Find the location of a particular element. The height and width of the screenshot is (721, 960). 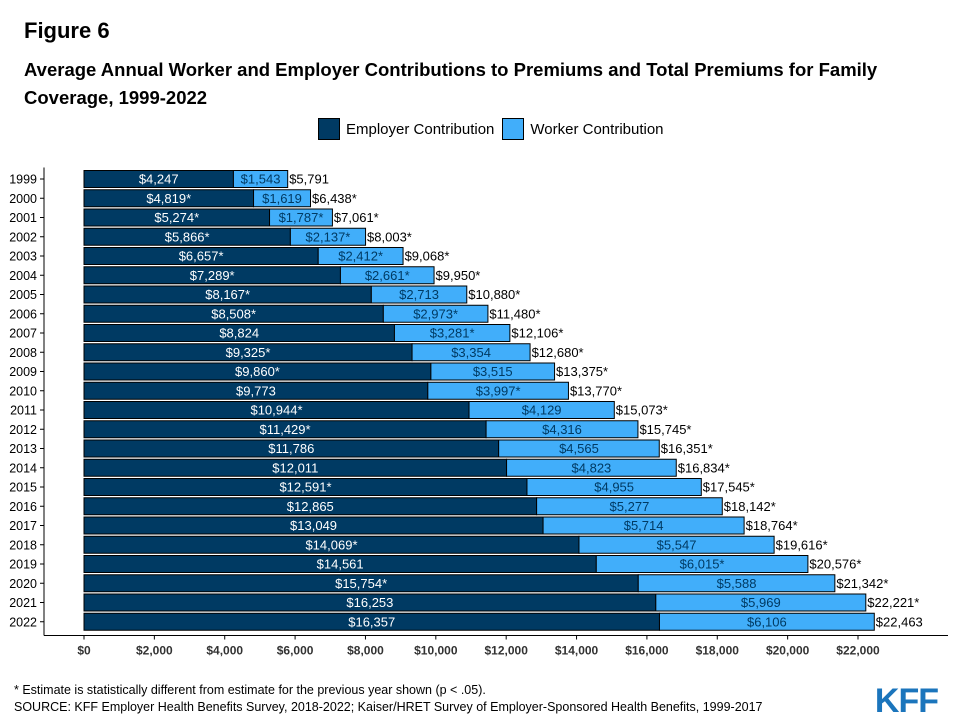

y-tick-label: 2014 is located at coordinates (23, 468).